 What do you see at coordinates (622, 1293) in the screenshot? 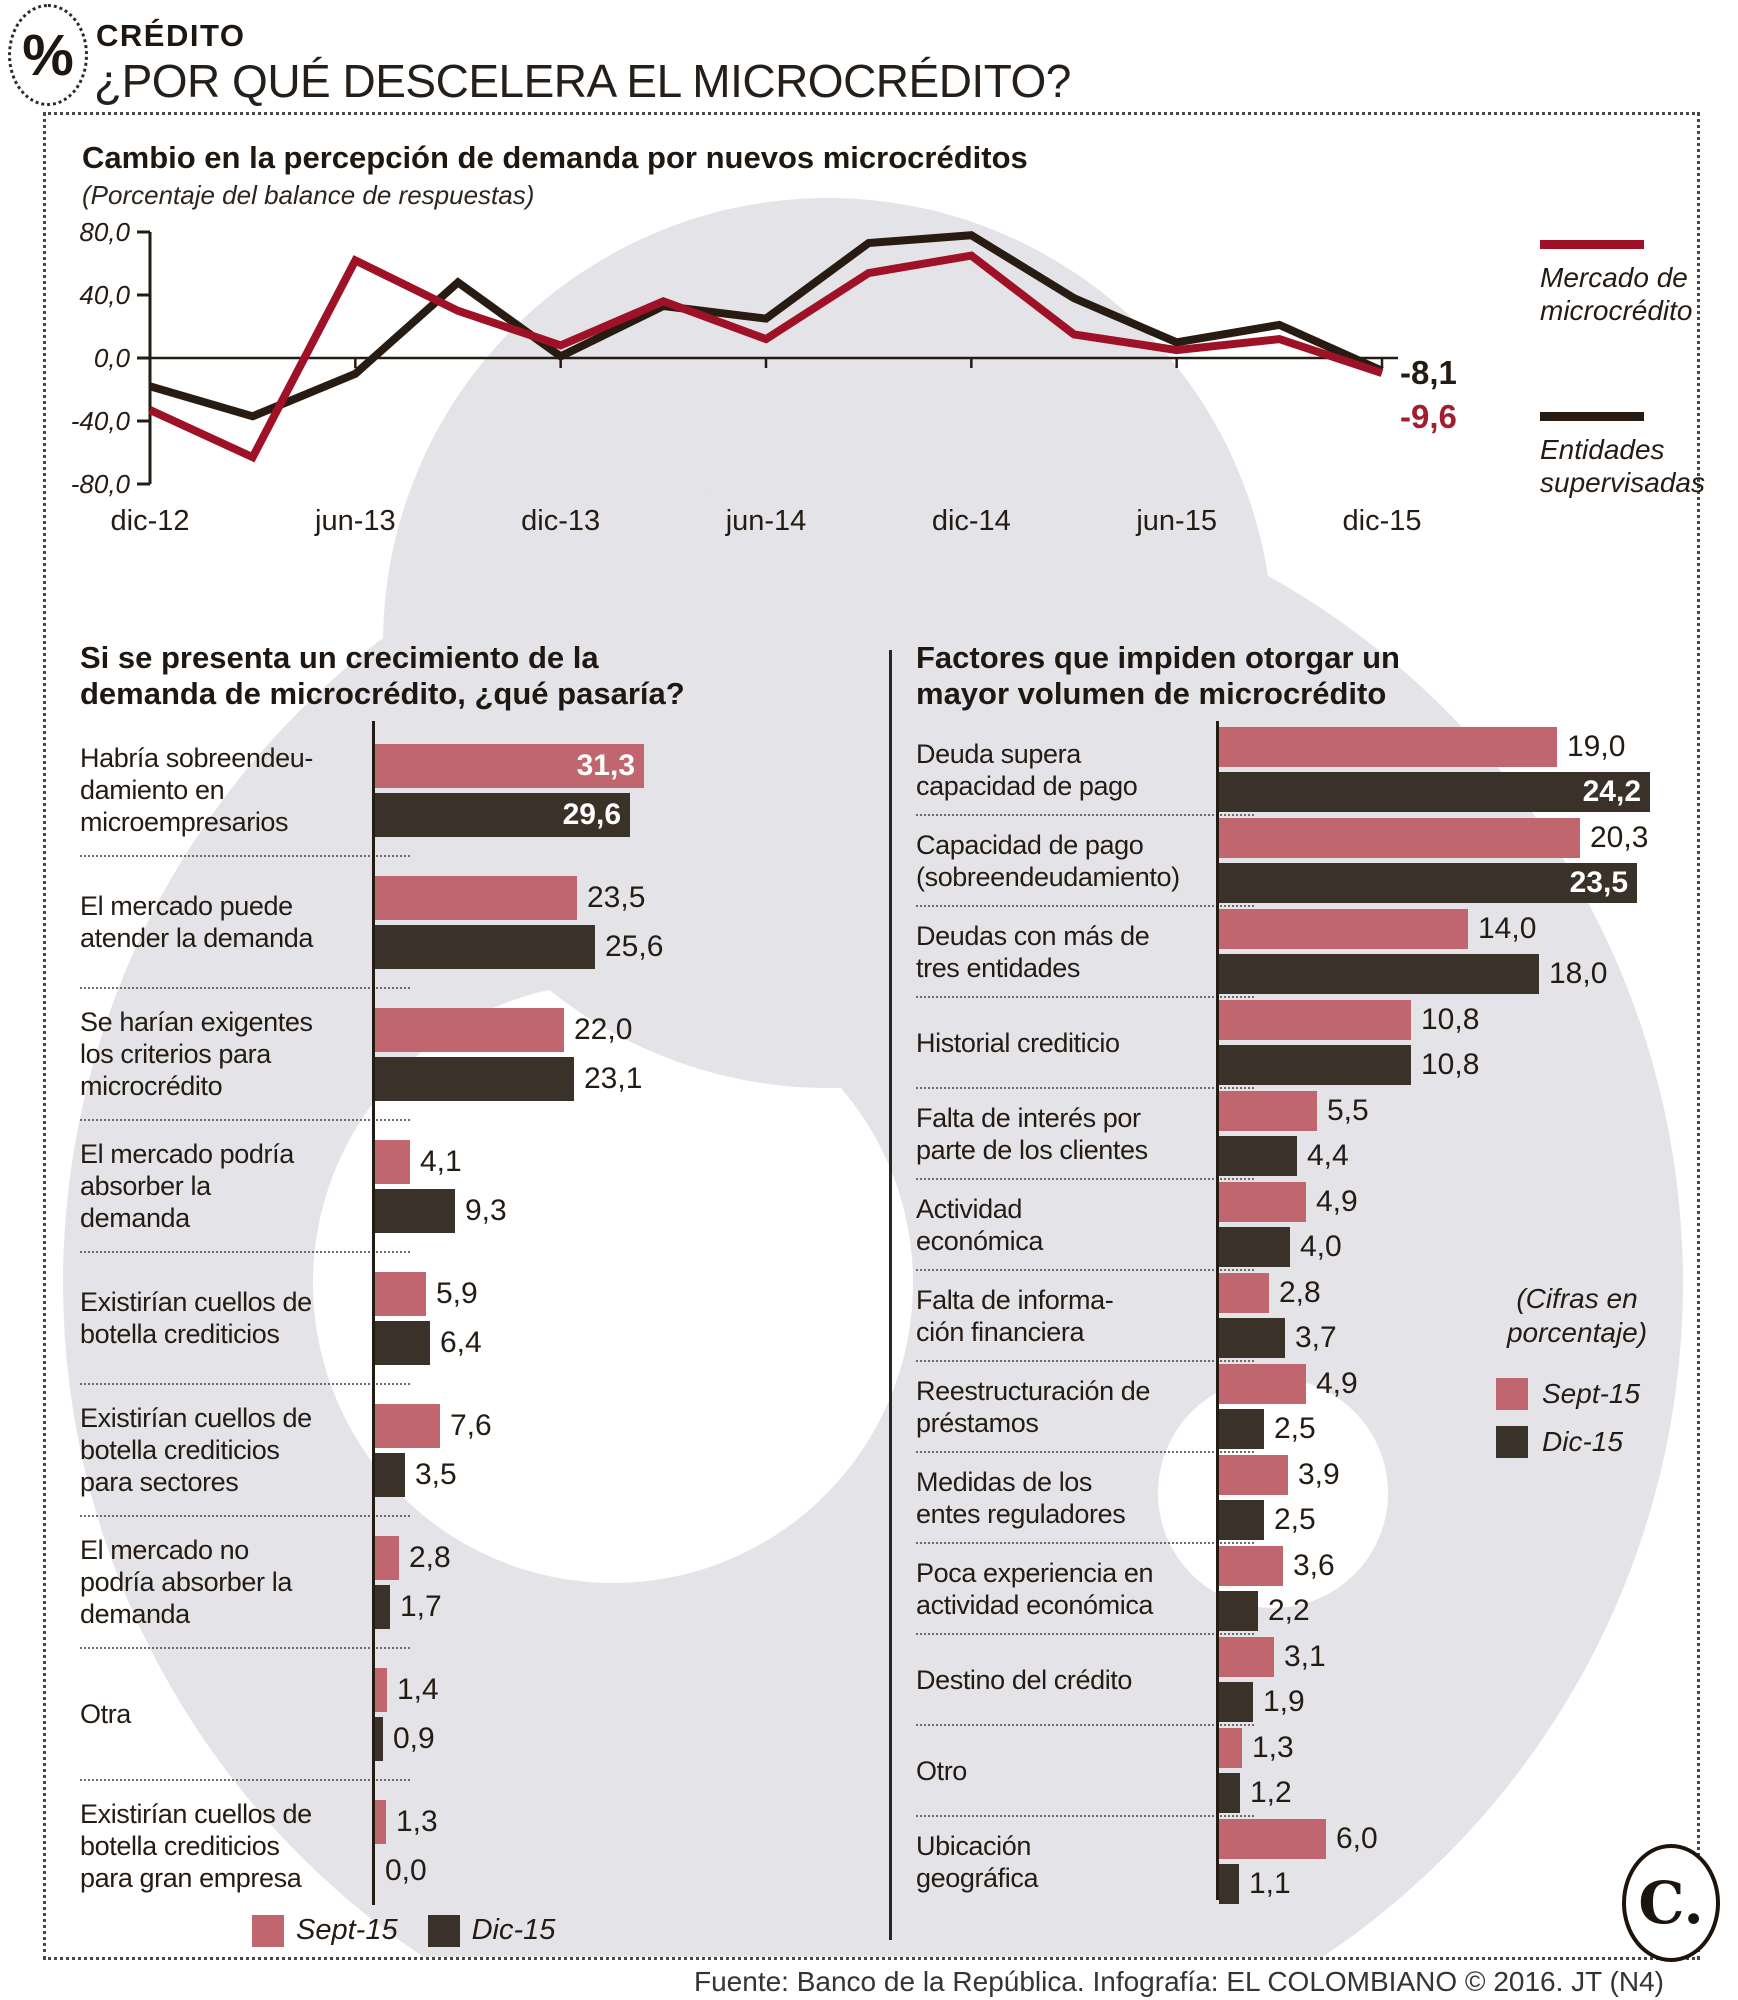
I see `bar-sept-15: 5,9` at bounding box center [622, 1293].